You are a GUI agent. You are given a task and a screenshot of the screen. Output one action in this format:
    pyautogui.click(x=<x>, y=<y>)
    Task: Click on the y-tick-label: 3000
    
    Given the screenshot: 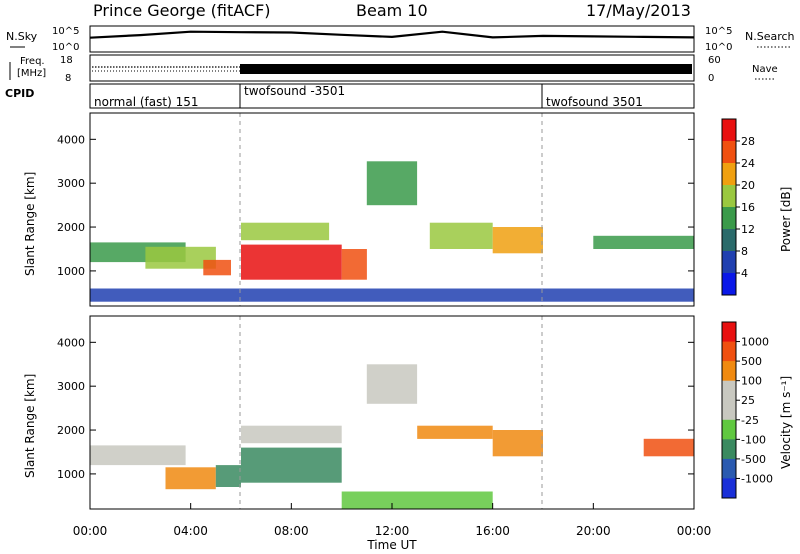 What is the action you would take?
    pyautogui.click(x=71, y=183)
    